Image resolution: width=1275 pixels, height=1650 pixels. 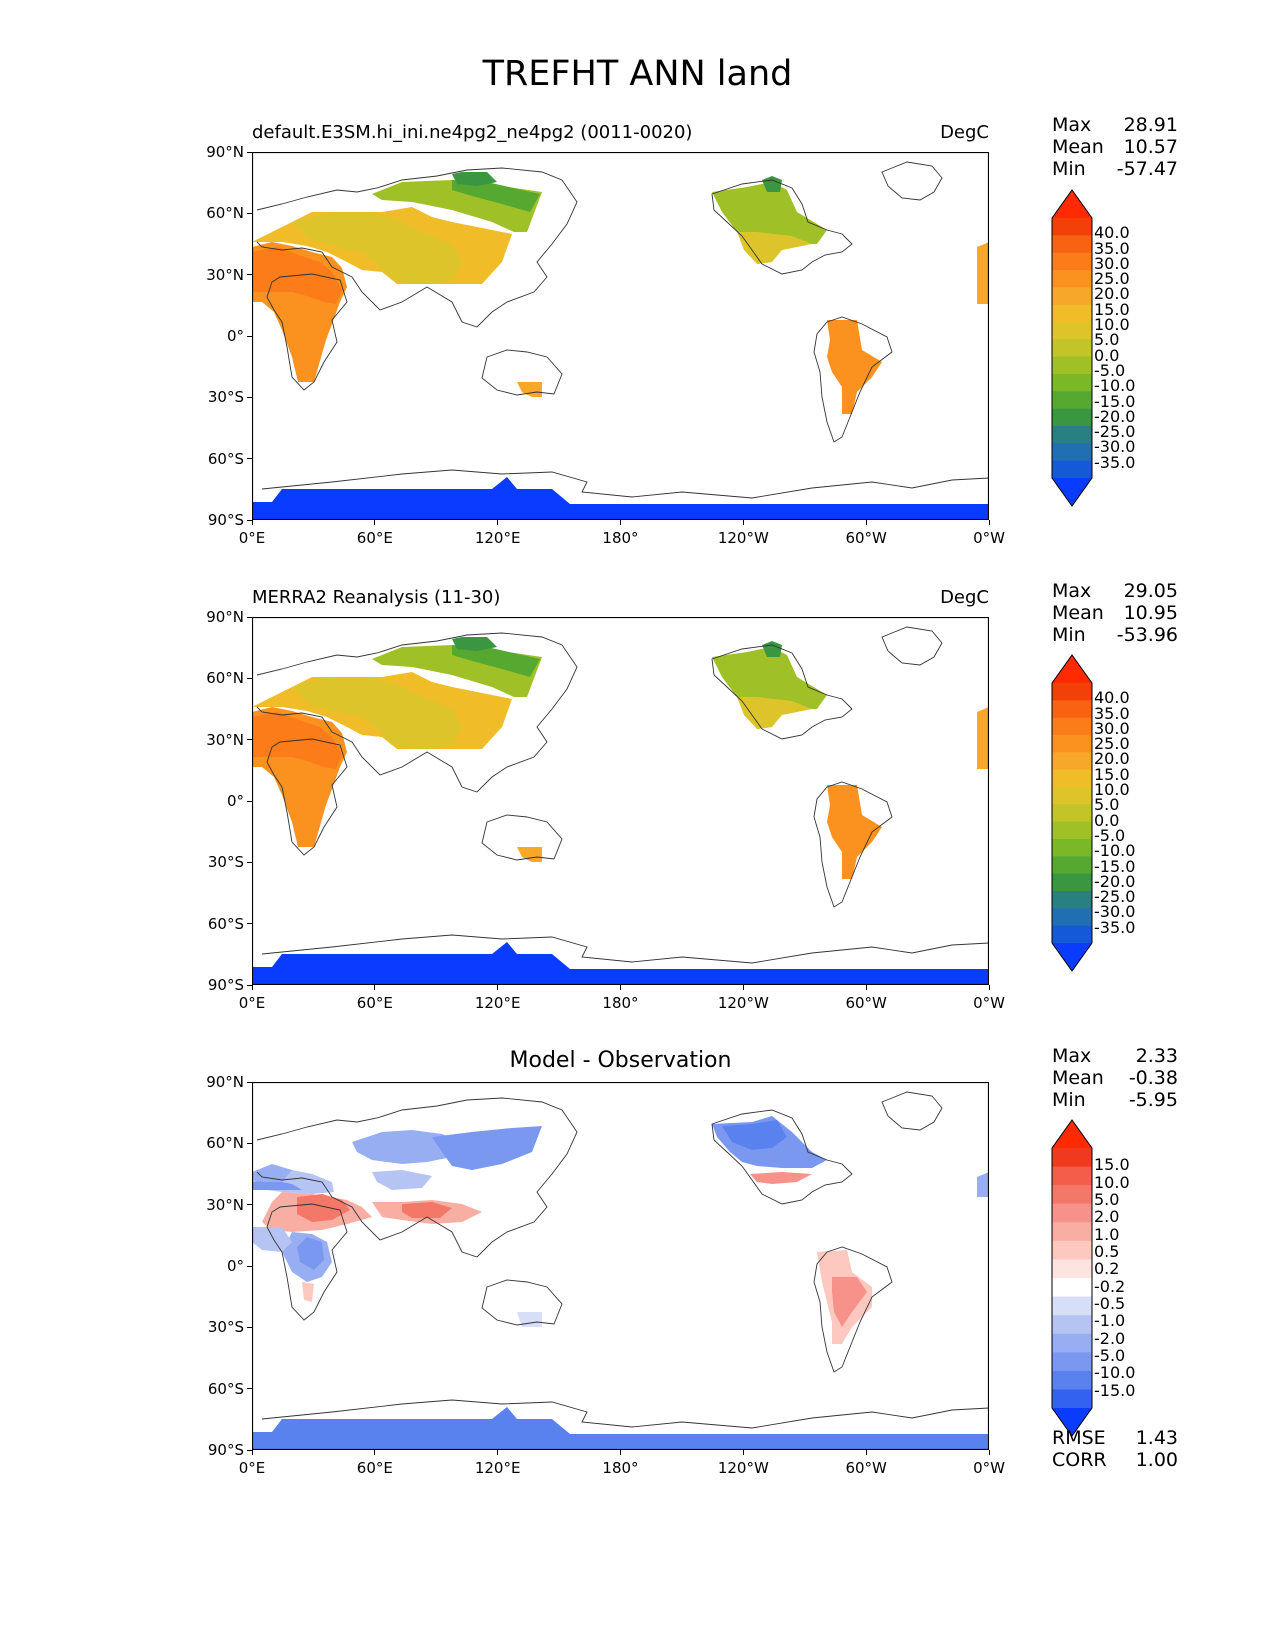 What do you see at coordinates (964, 132) in the screenshot?
I see `panel-units: DegC` at bounding box center [964, 132].